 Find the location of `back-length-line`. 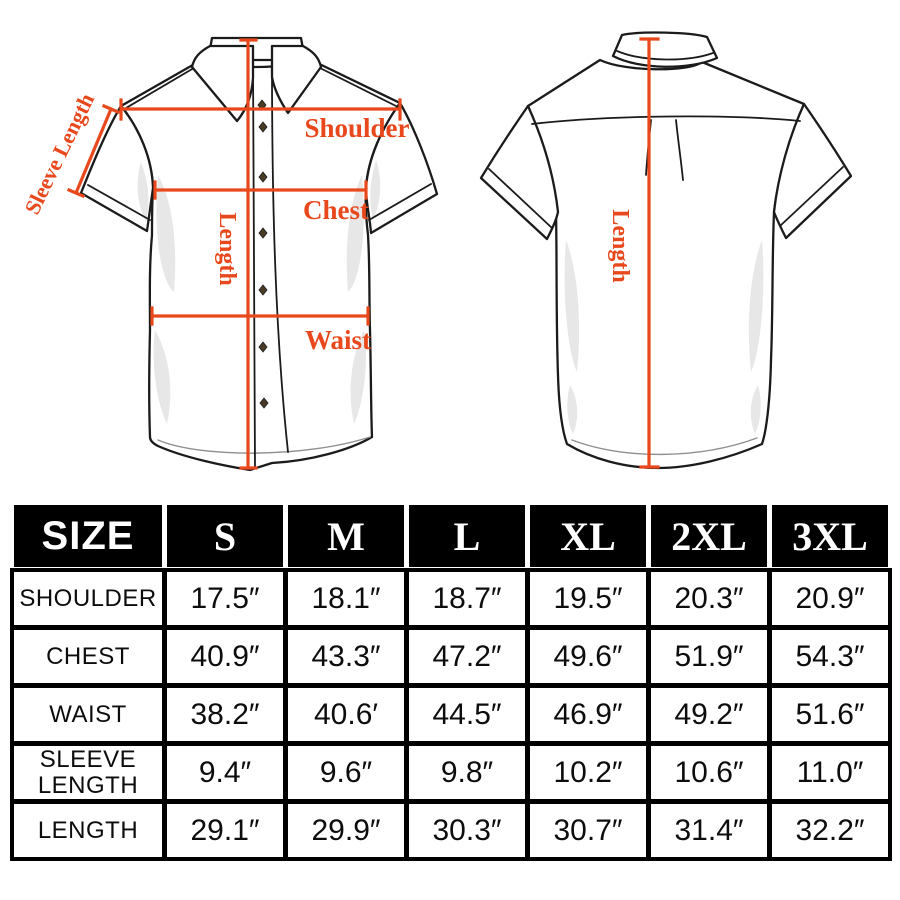

back-length-line is located at coordinates (649, 253).